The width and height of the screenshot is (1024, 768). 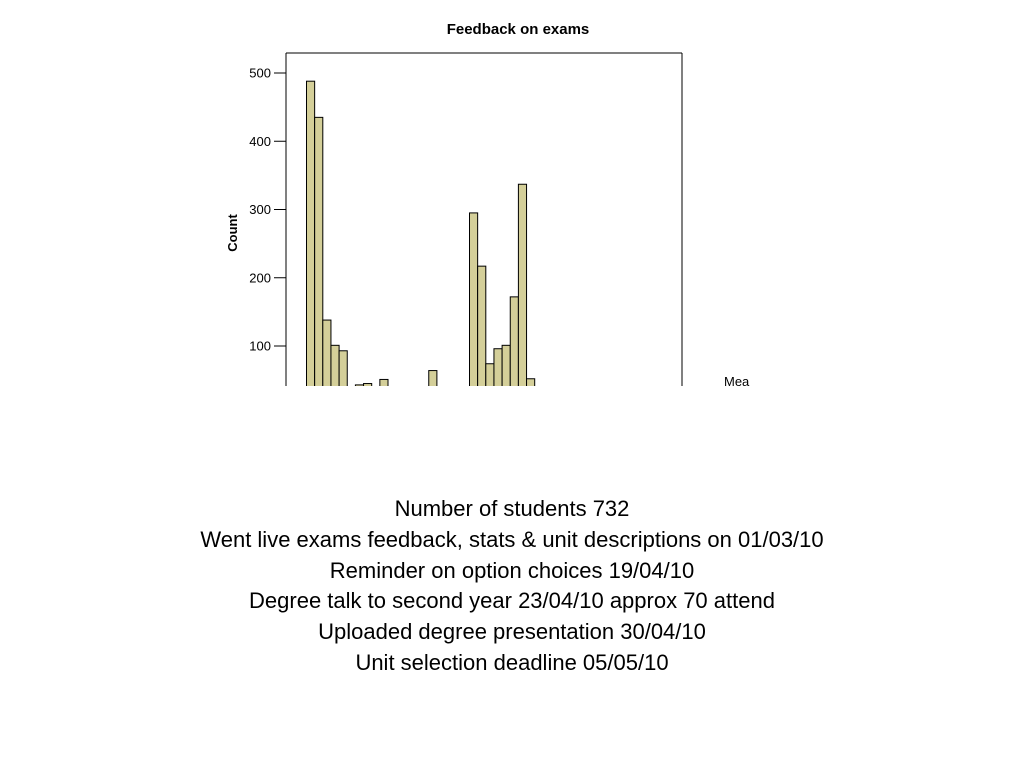 I want to click on y-tick-label: 100, so click(x=260, y=346).